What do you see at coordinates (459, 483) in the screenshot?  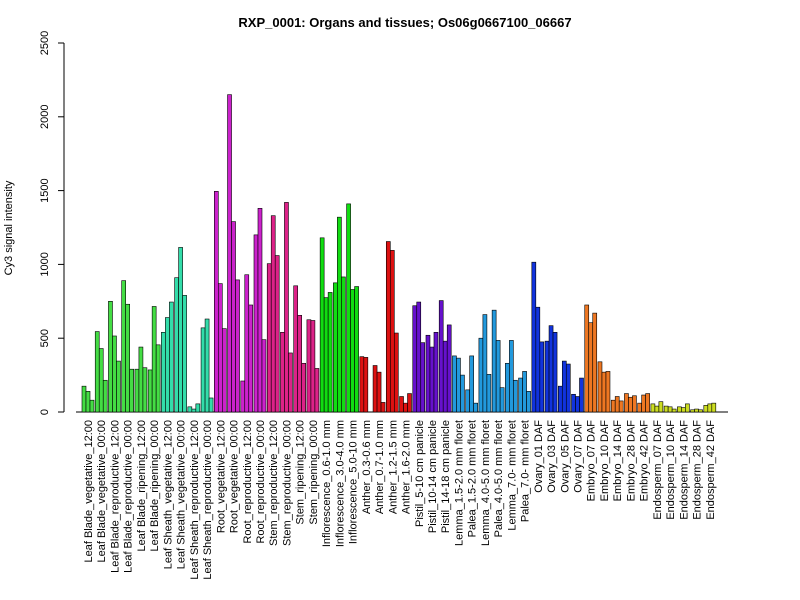 I see `x-tick-label: Lemma_1.5-2.0 mm floret` at bounding box center [459, 483].